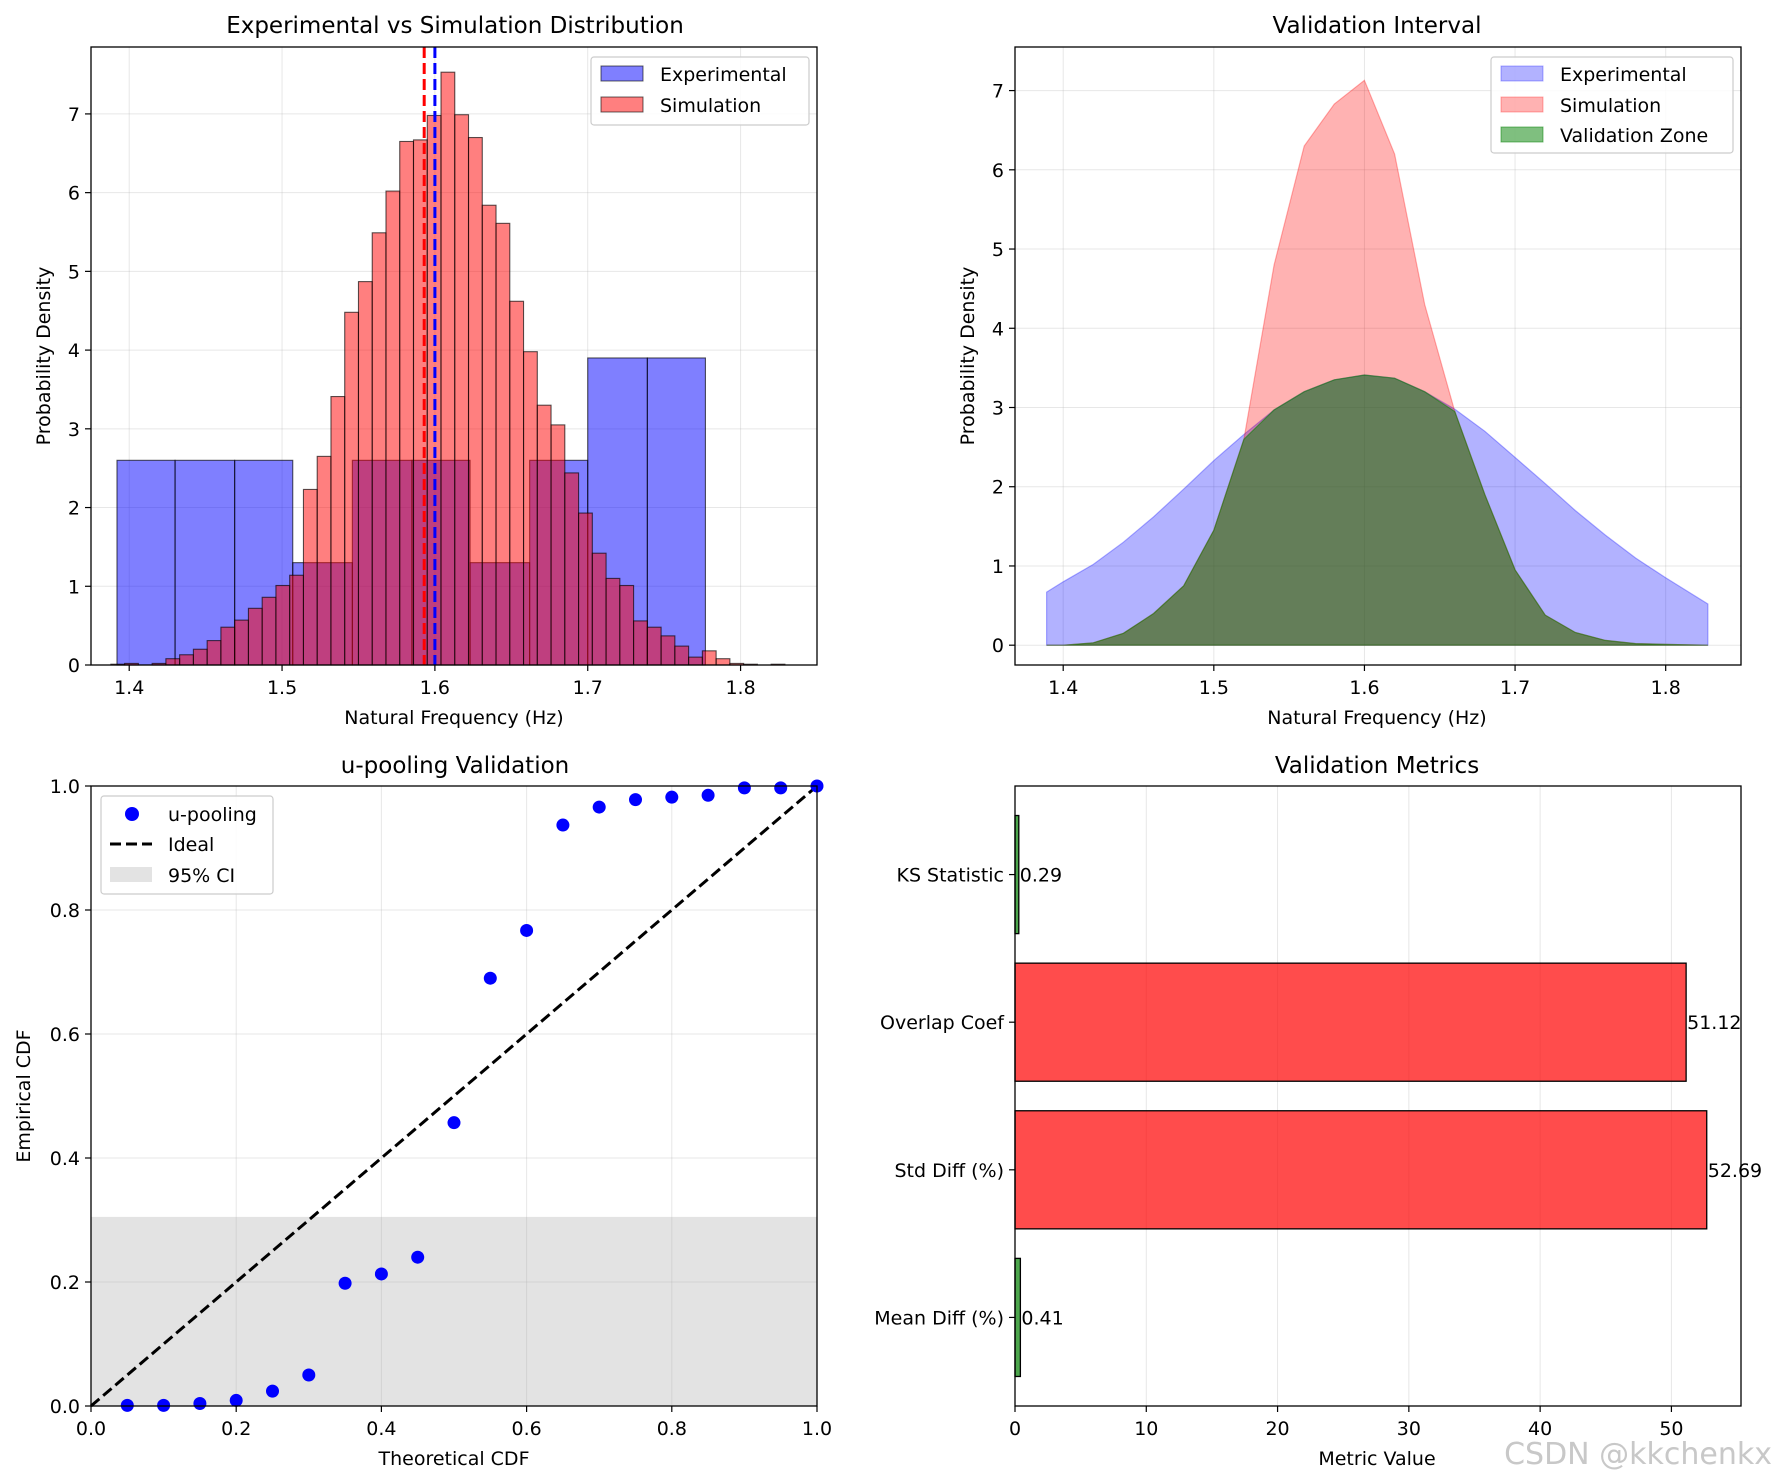  Describe the element at coordinates (24, 1095) in the screenshot. I see `u-pooling-ylabel: Empirical CDF` at that location.